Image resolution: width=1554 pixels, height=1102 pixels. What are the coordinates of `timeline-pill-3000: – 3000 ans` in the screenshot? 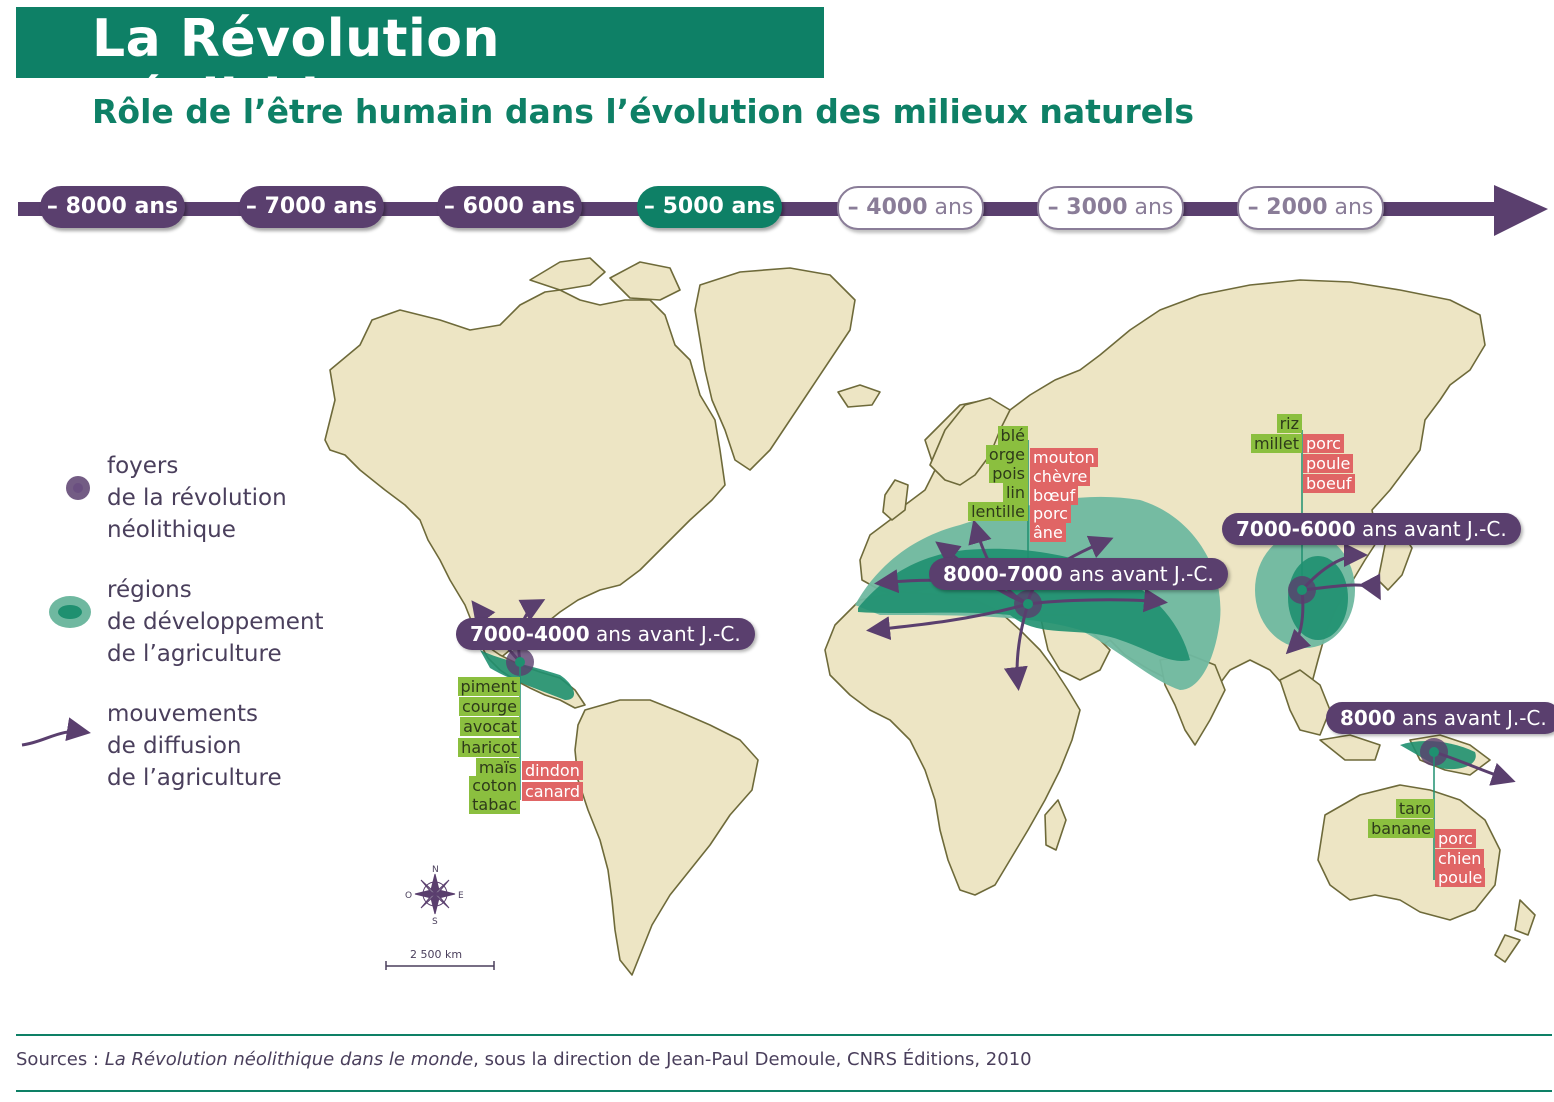 It's located at (1110, 208).